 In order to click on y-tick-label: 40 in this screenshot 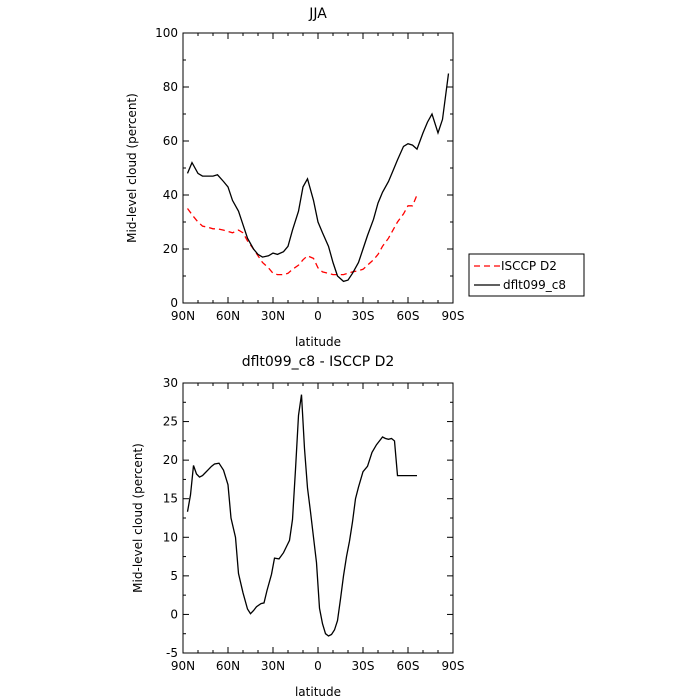, I will do `click(170, 195)`.